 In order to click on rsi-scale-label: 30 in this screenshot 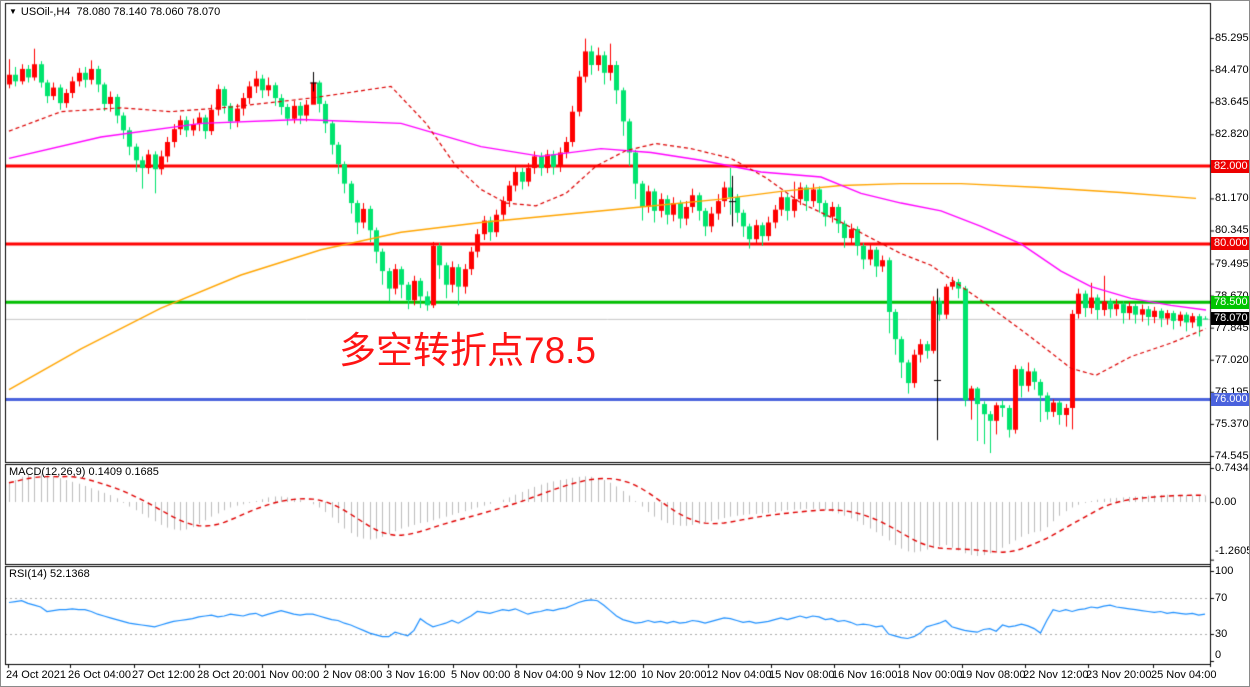, I will do `click(1221, 634)`.